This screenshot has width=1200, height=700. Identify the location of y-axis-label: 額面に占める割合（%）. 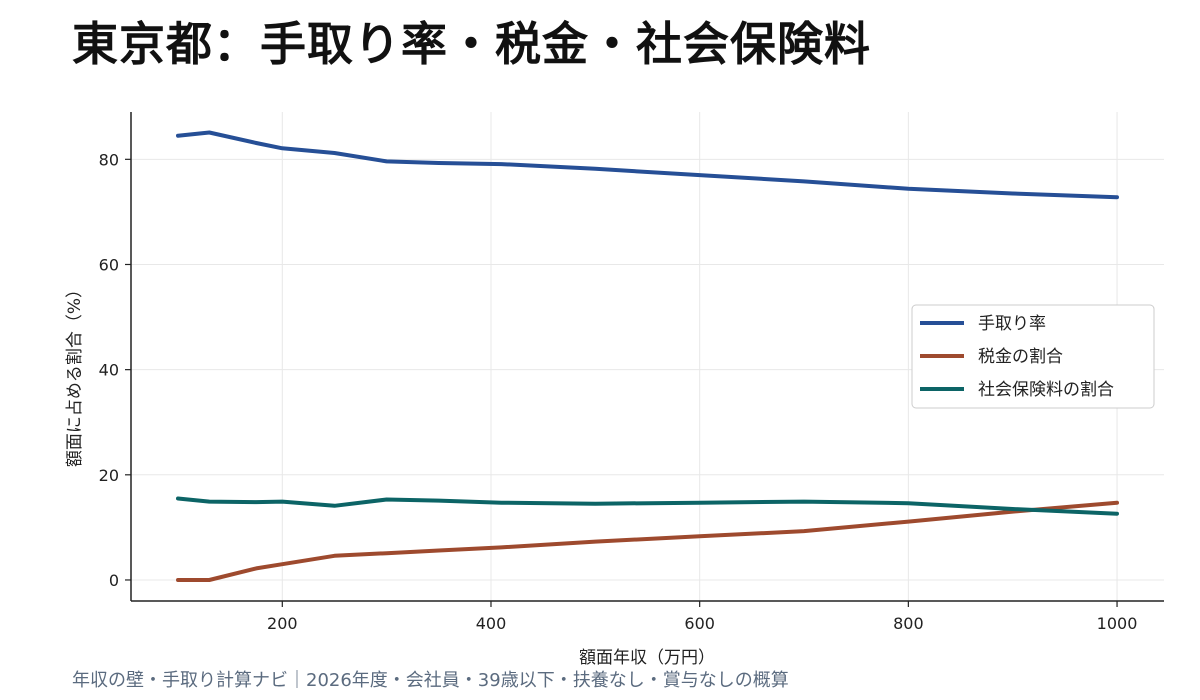
(75, 374).